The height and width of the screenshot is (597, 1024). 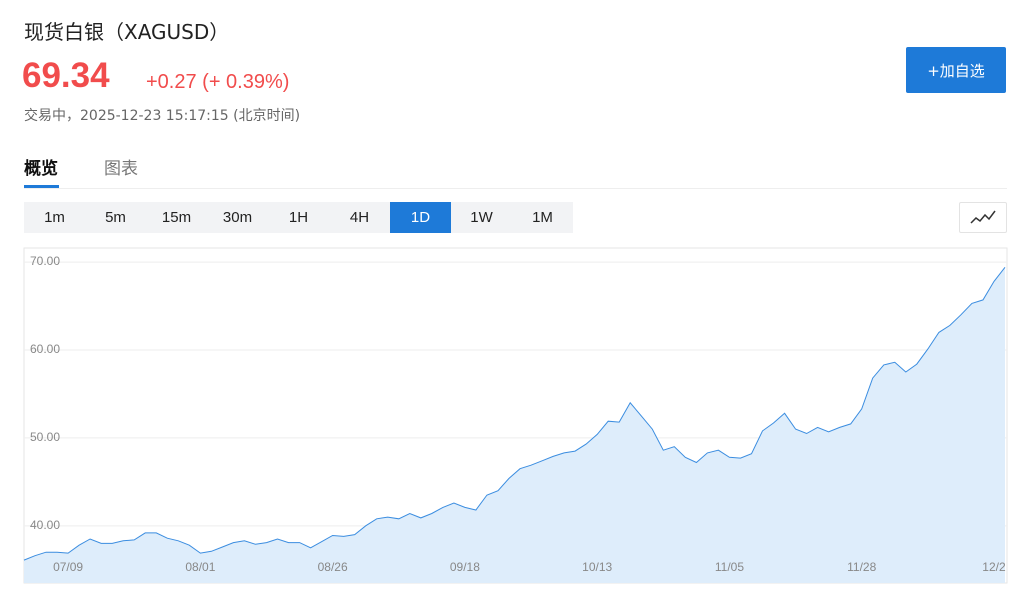 What do you see at coordinates (45, 437) in the screenshot?
I see `y-tick-label: 50.00` at bounding box center [45, 437].